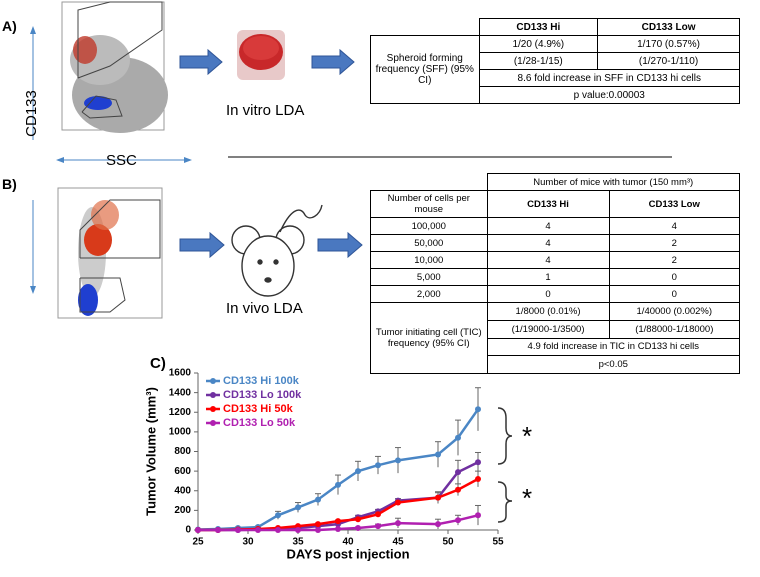 The height and width of the screenshot is (577, 760). What do you see at coordinates (674, 311) in the screenshot?
I see `cell: 1/40000 (0.002%)` at bounding box center [674, 311].